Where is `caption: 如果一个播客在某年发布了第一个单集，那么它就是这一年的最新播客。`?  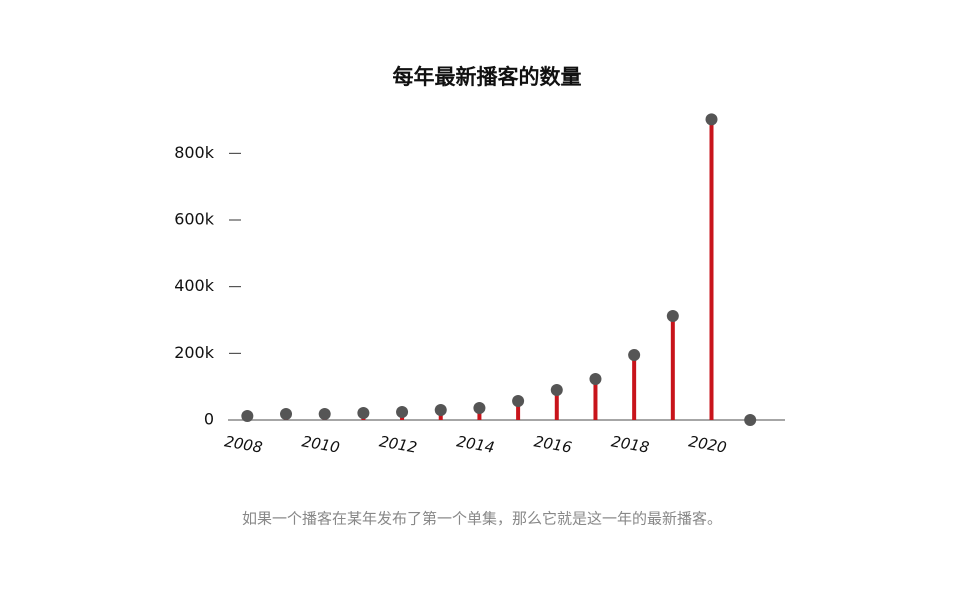 caption: 如果一个播客在某年发布了第一个单集，那么它就是这一年的最新播客。 is located at coordinates (482, 519).